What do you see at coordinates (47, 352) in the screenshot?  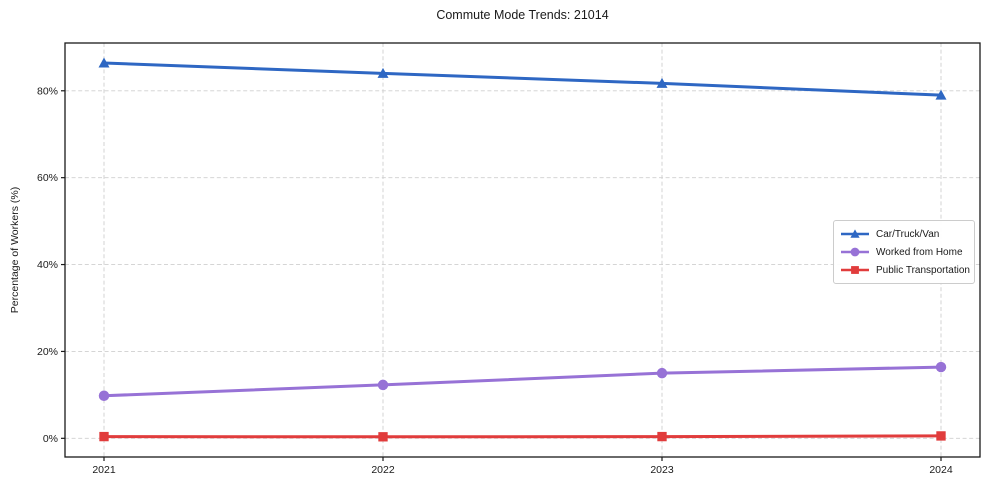 I see `y-tick-label: 20%` at bounding box center [47, 352].